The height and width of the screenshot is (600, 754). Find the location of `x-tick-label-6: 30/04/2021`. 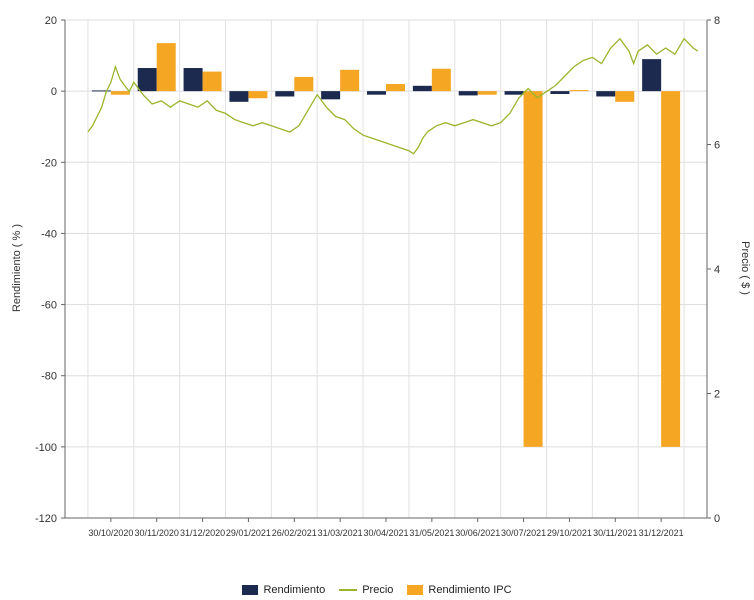

x-tick-label-6: 30/04/2021 is located at coordinates (385, 533).